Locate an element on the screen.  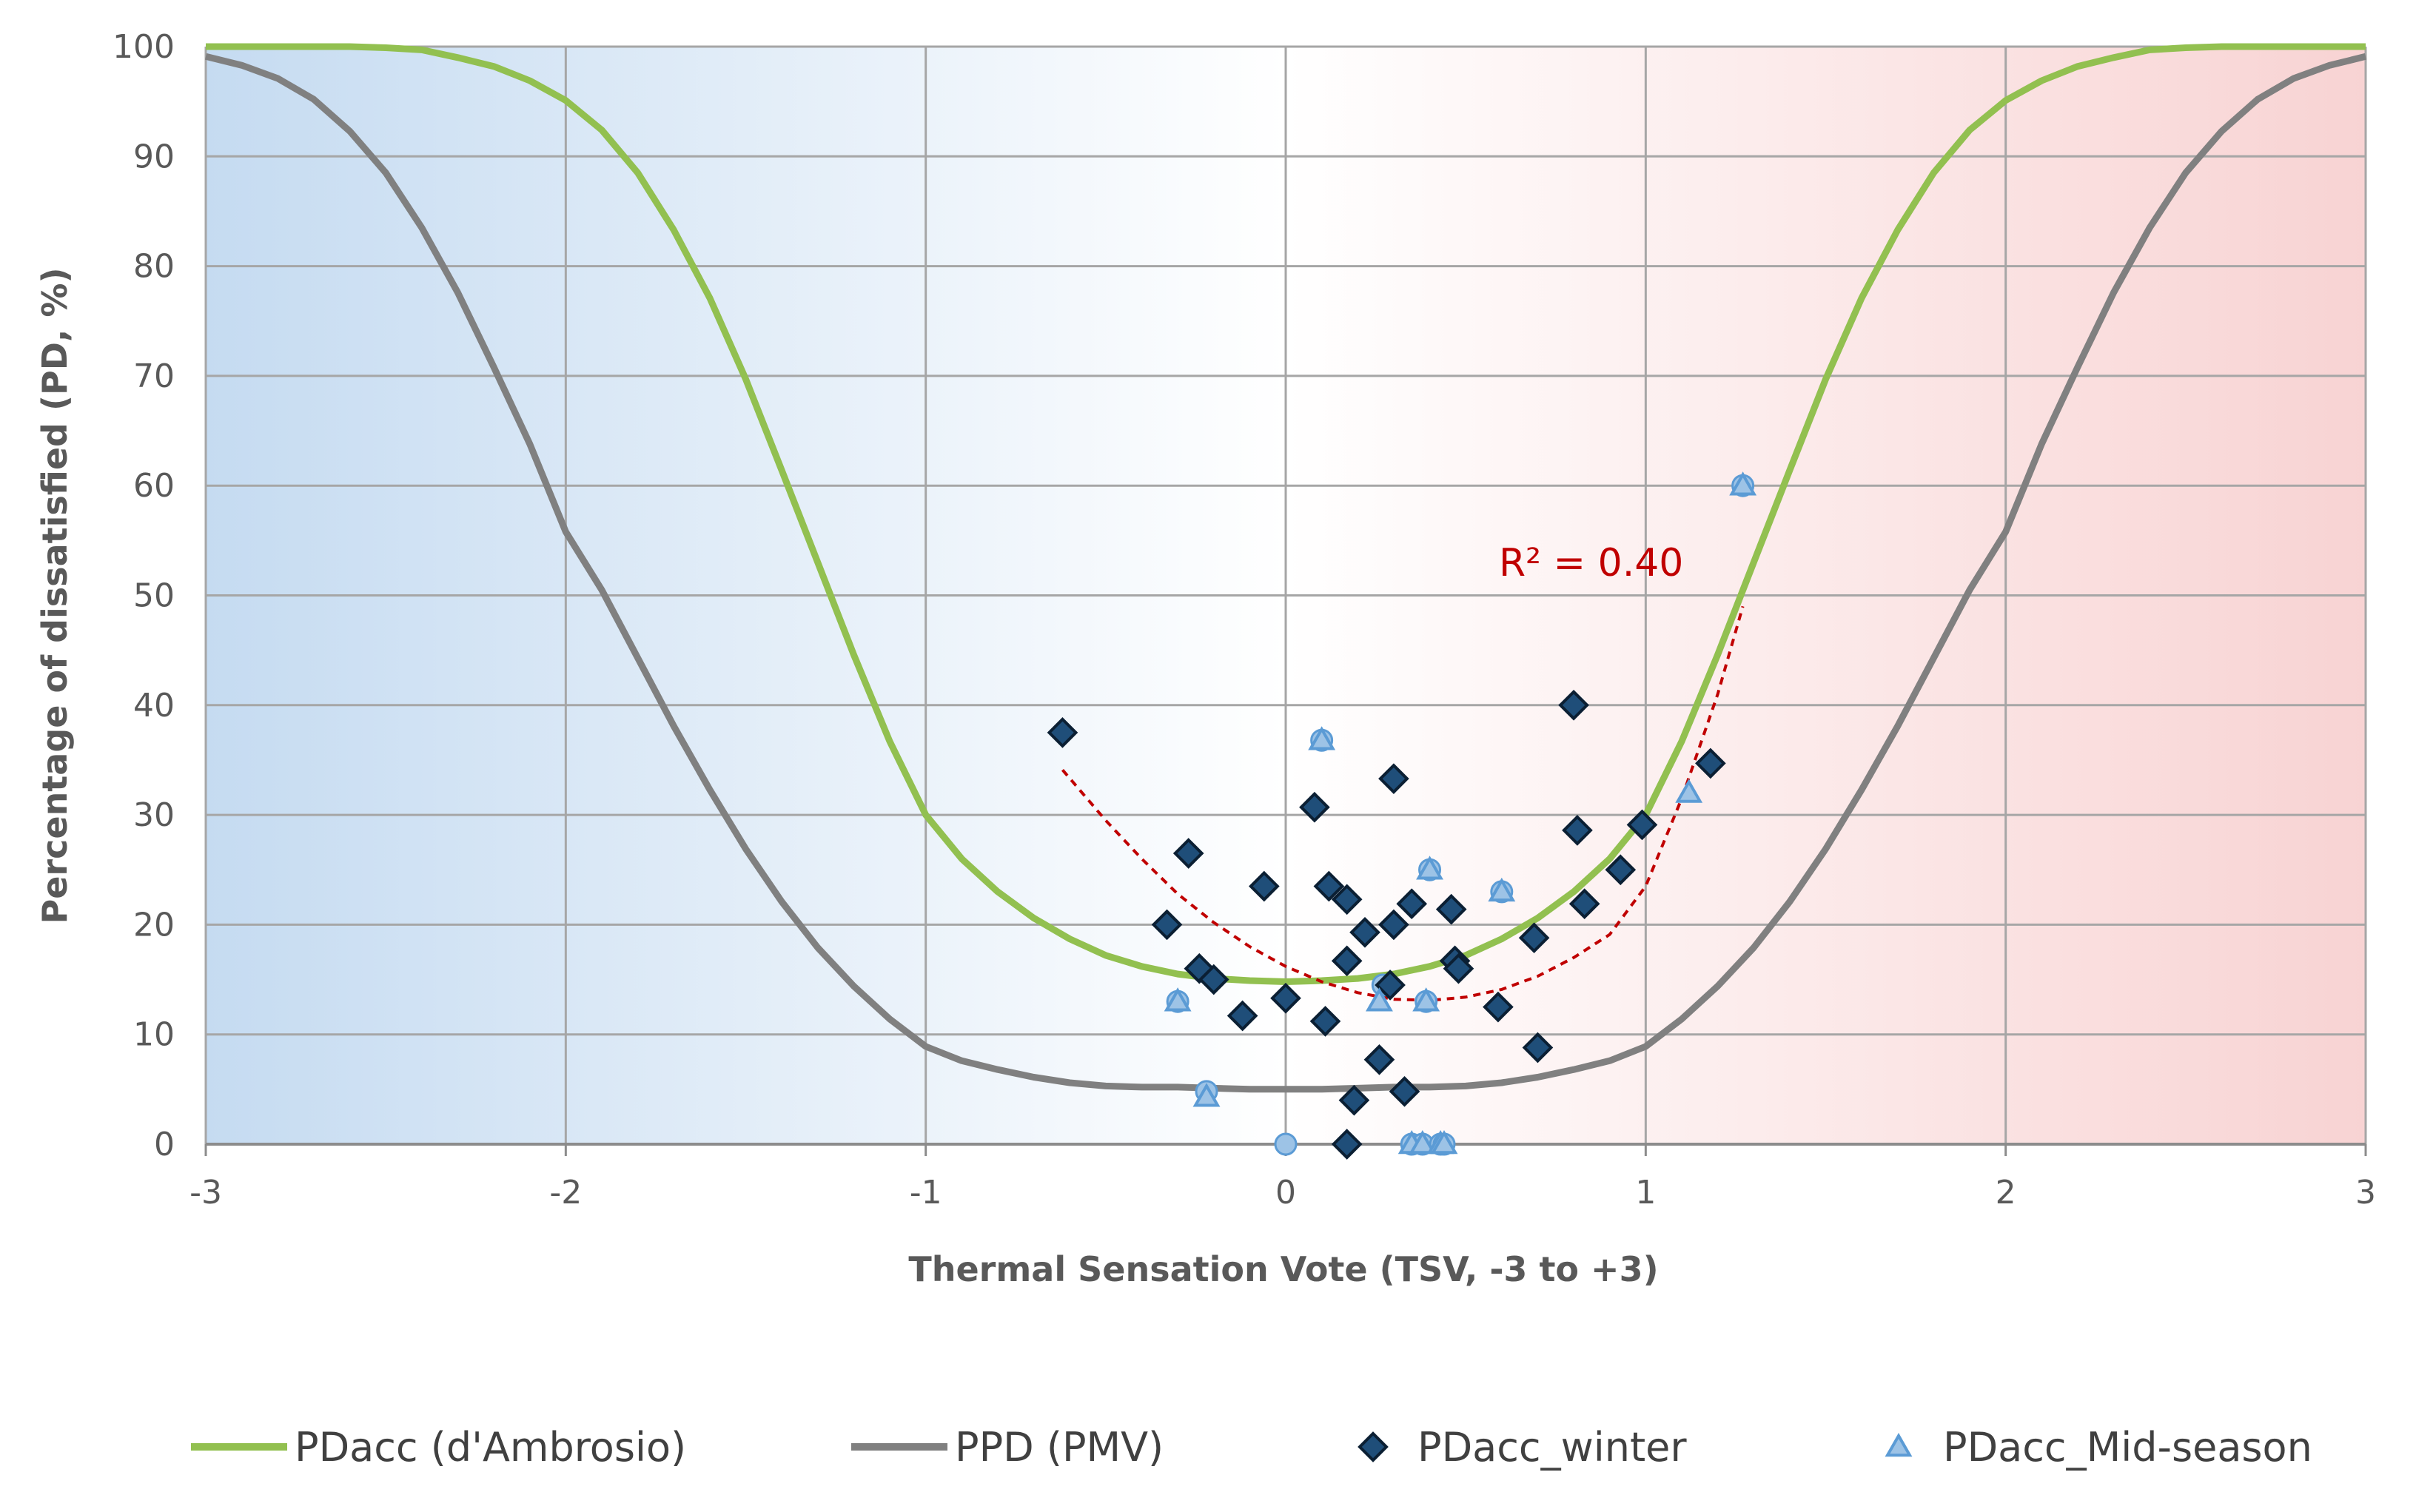
x-tick-label: -3 is located at coordinates (206, 1193).